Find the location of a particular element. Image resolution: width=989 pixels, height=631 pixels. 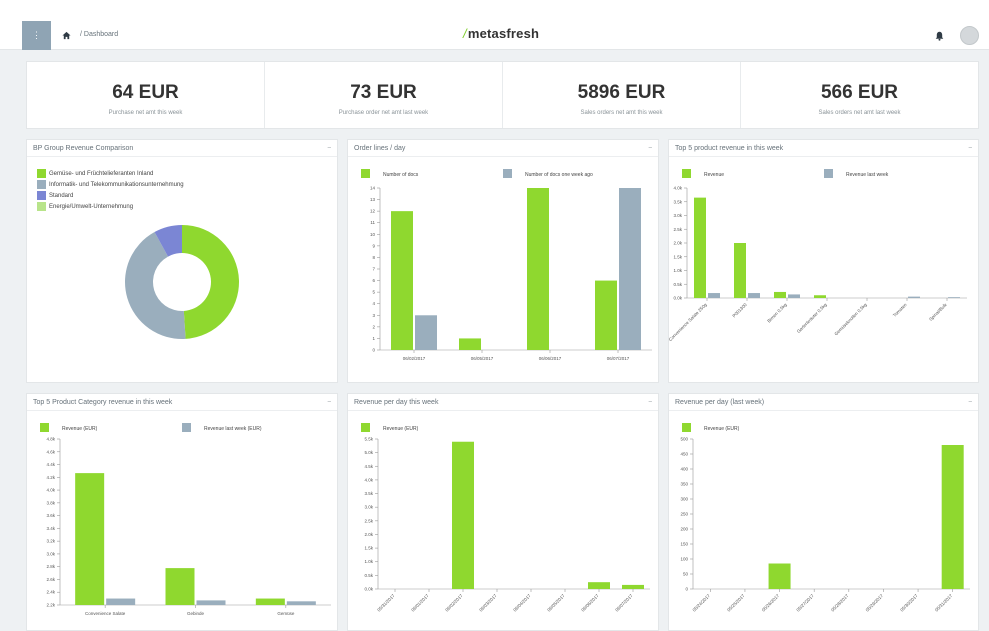

kpi-label: Purchase net amt this week is located at coordinates (145, 113).